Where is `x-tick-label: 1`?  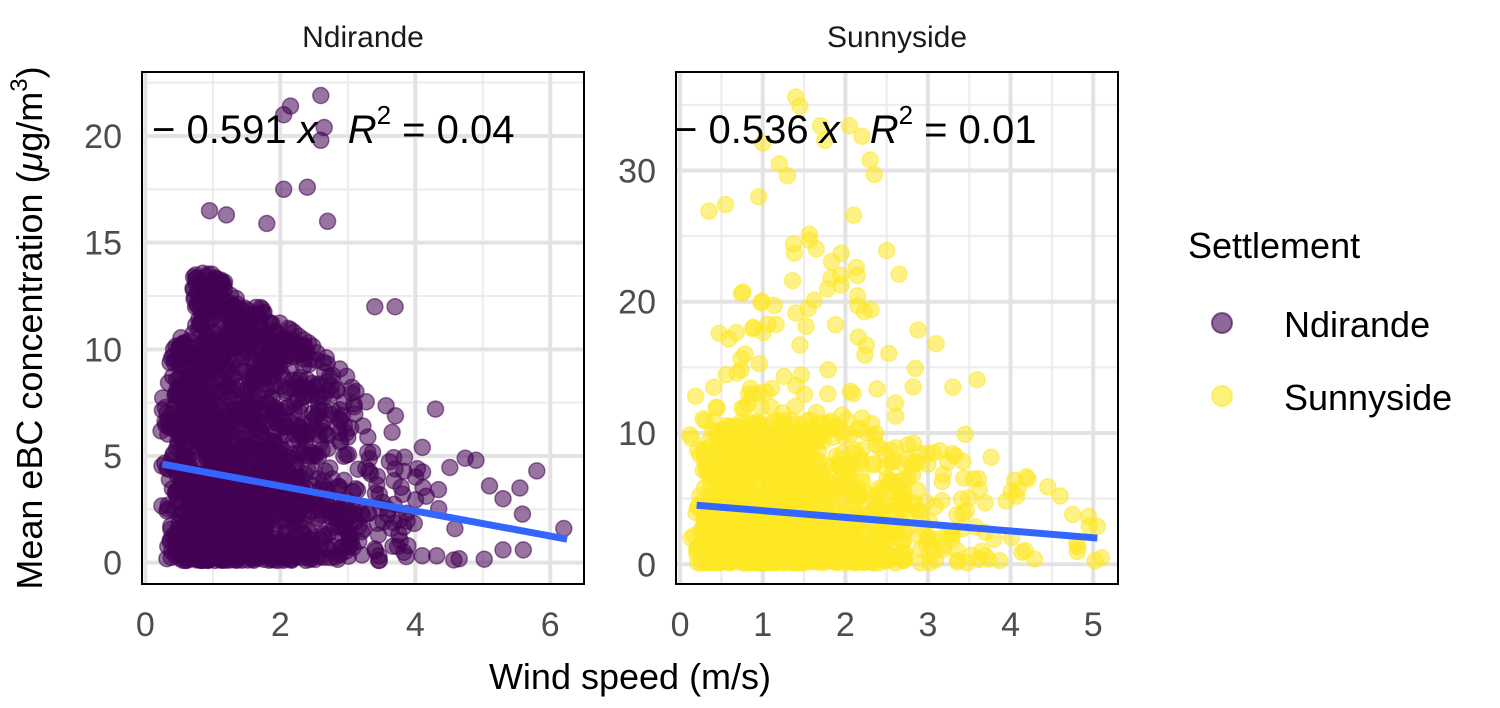 x-tick-label: 1 is located at coordinates (762, 625).